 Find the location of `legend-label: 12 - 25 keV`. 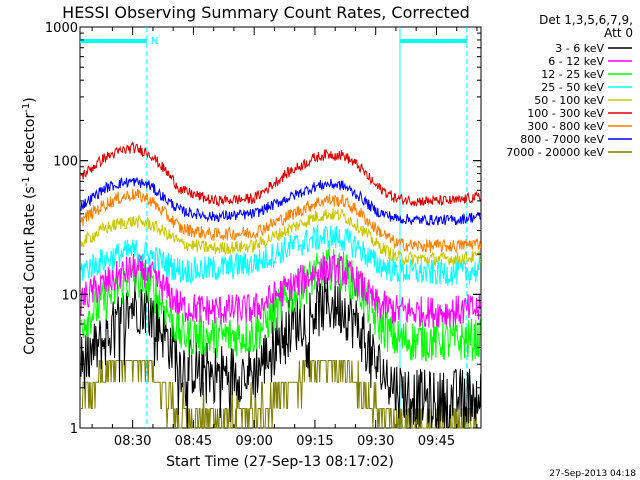

legend-label: 12 - 25 keV is located at coordinates (572, 74).